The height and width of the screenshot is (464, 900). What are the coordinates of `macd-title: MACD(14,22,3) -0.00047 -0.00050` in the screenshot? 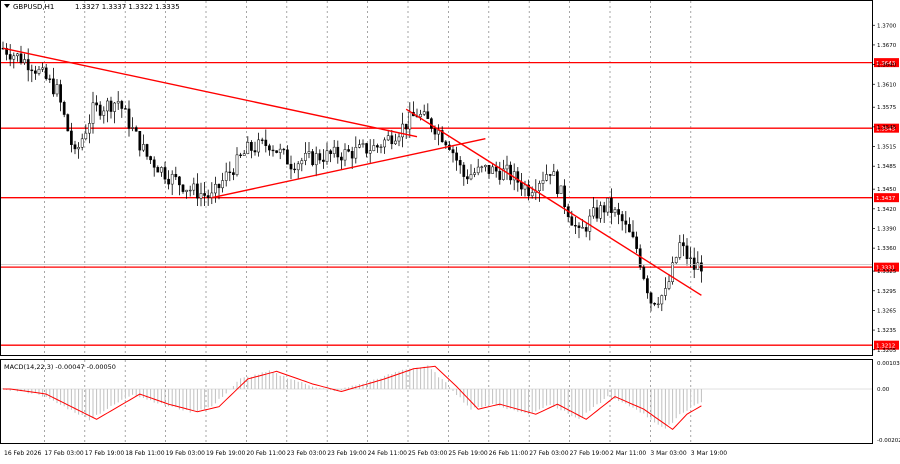 It's located at (60, 367).